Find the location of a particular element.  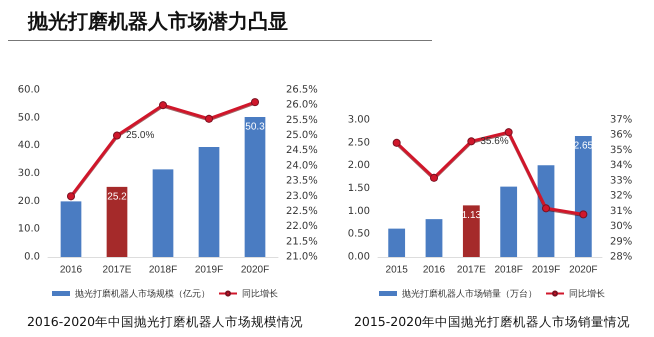

legend-label: 抛光打磨机器人市场销量（万台） is located at coordinates (469, 293).